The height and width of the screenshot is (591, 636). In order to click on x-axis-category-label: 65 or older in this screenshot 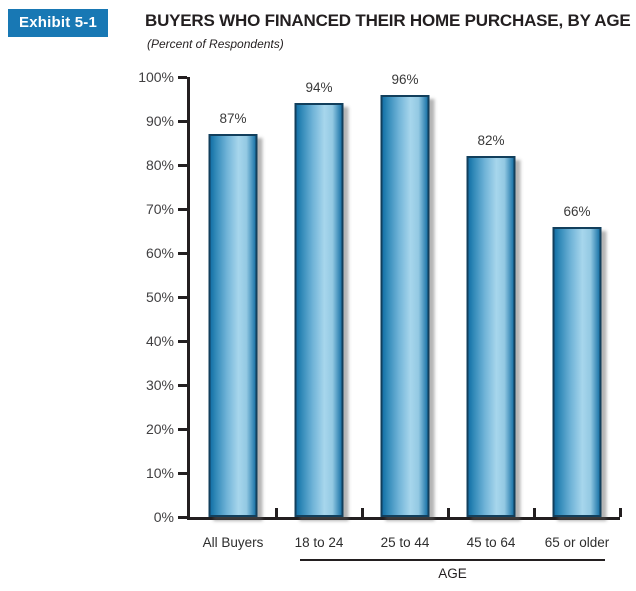, I will do `click(577, 542)`.